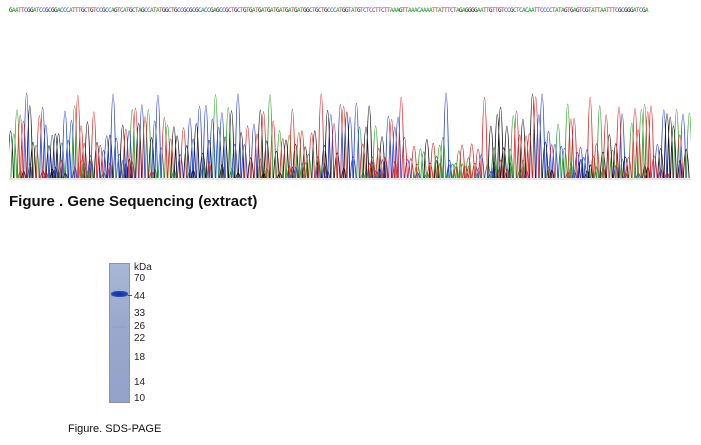  I want to click on sds-page-figure-caption: Figure. SDS-PAGE, so click(115, 429).